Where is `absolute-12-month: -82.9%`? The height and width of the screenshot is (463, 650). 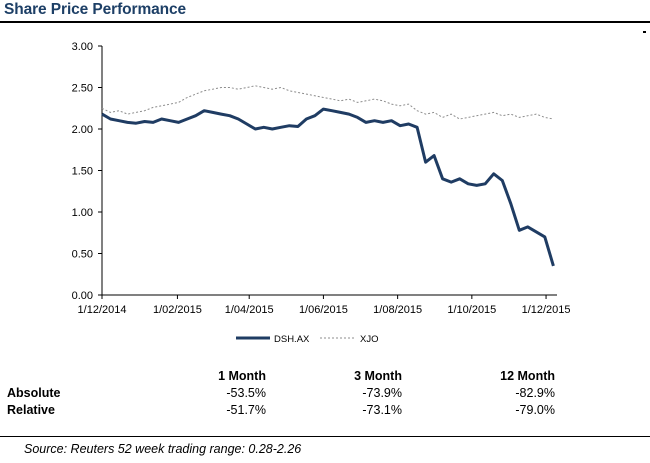 absolute-12-month: -82.9% is located at coordinates (535, 393).